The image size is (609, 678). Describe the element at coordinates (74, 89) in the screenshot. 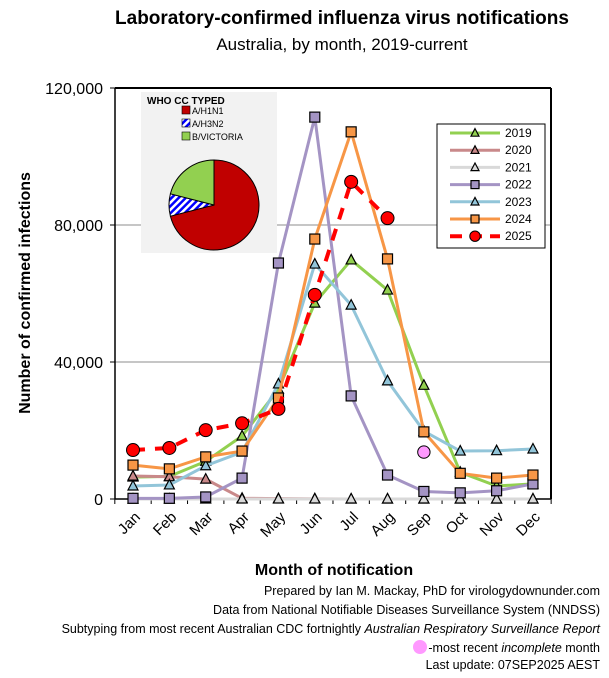

I see `y-tick-label: 120,000` at that location.